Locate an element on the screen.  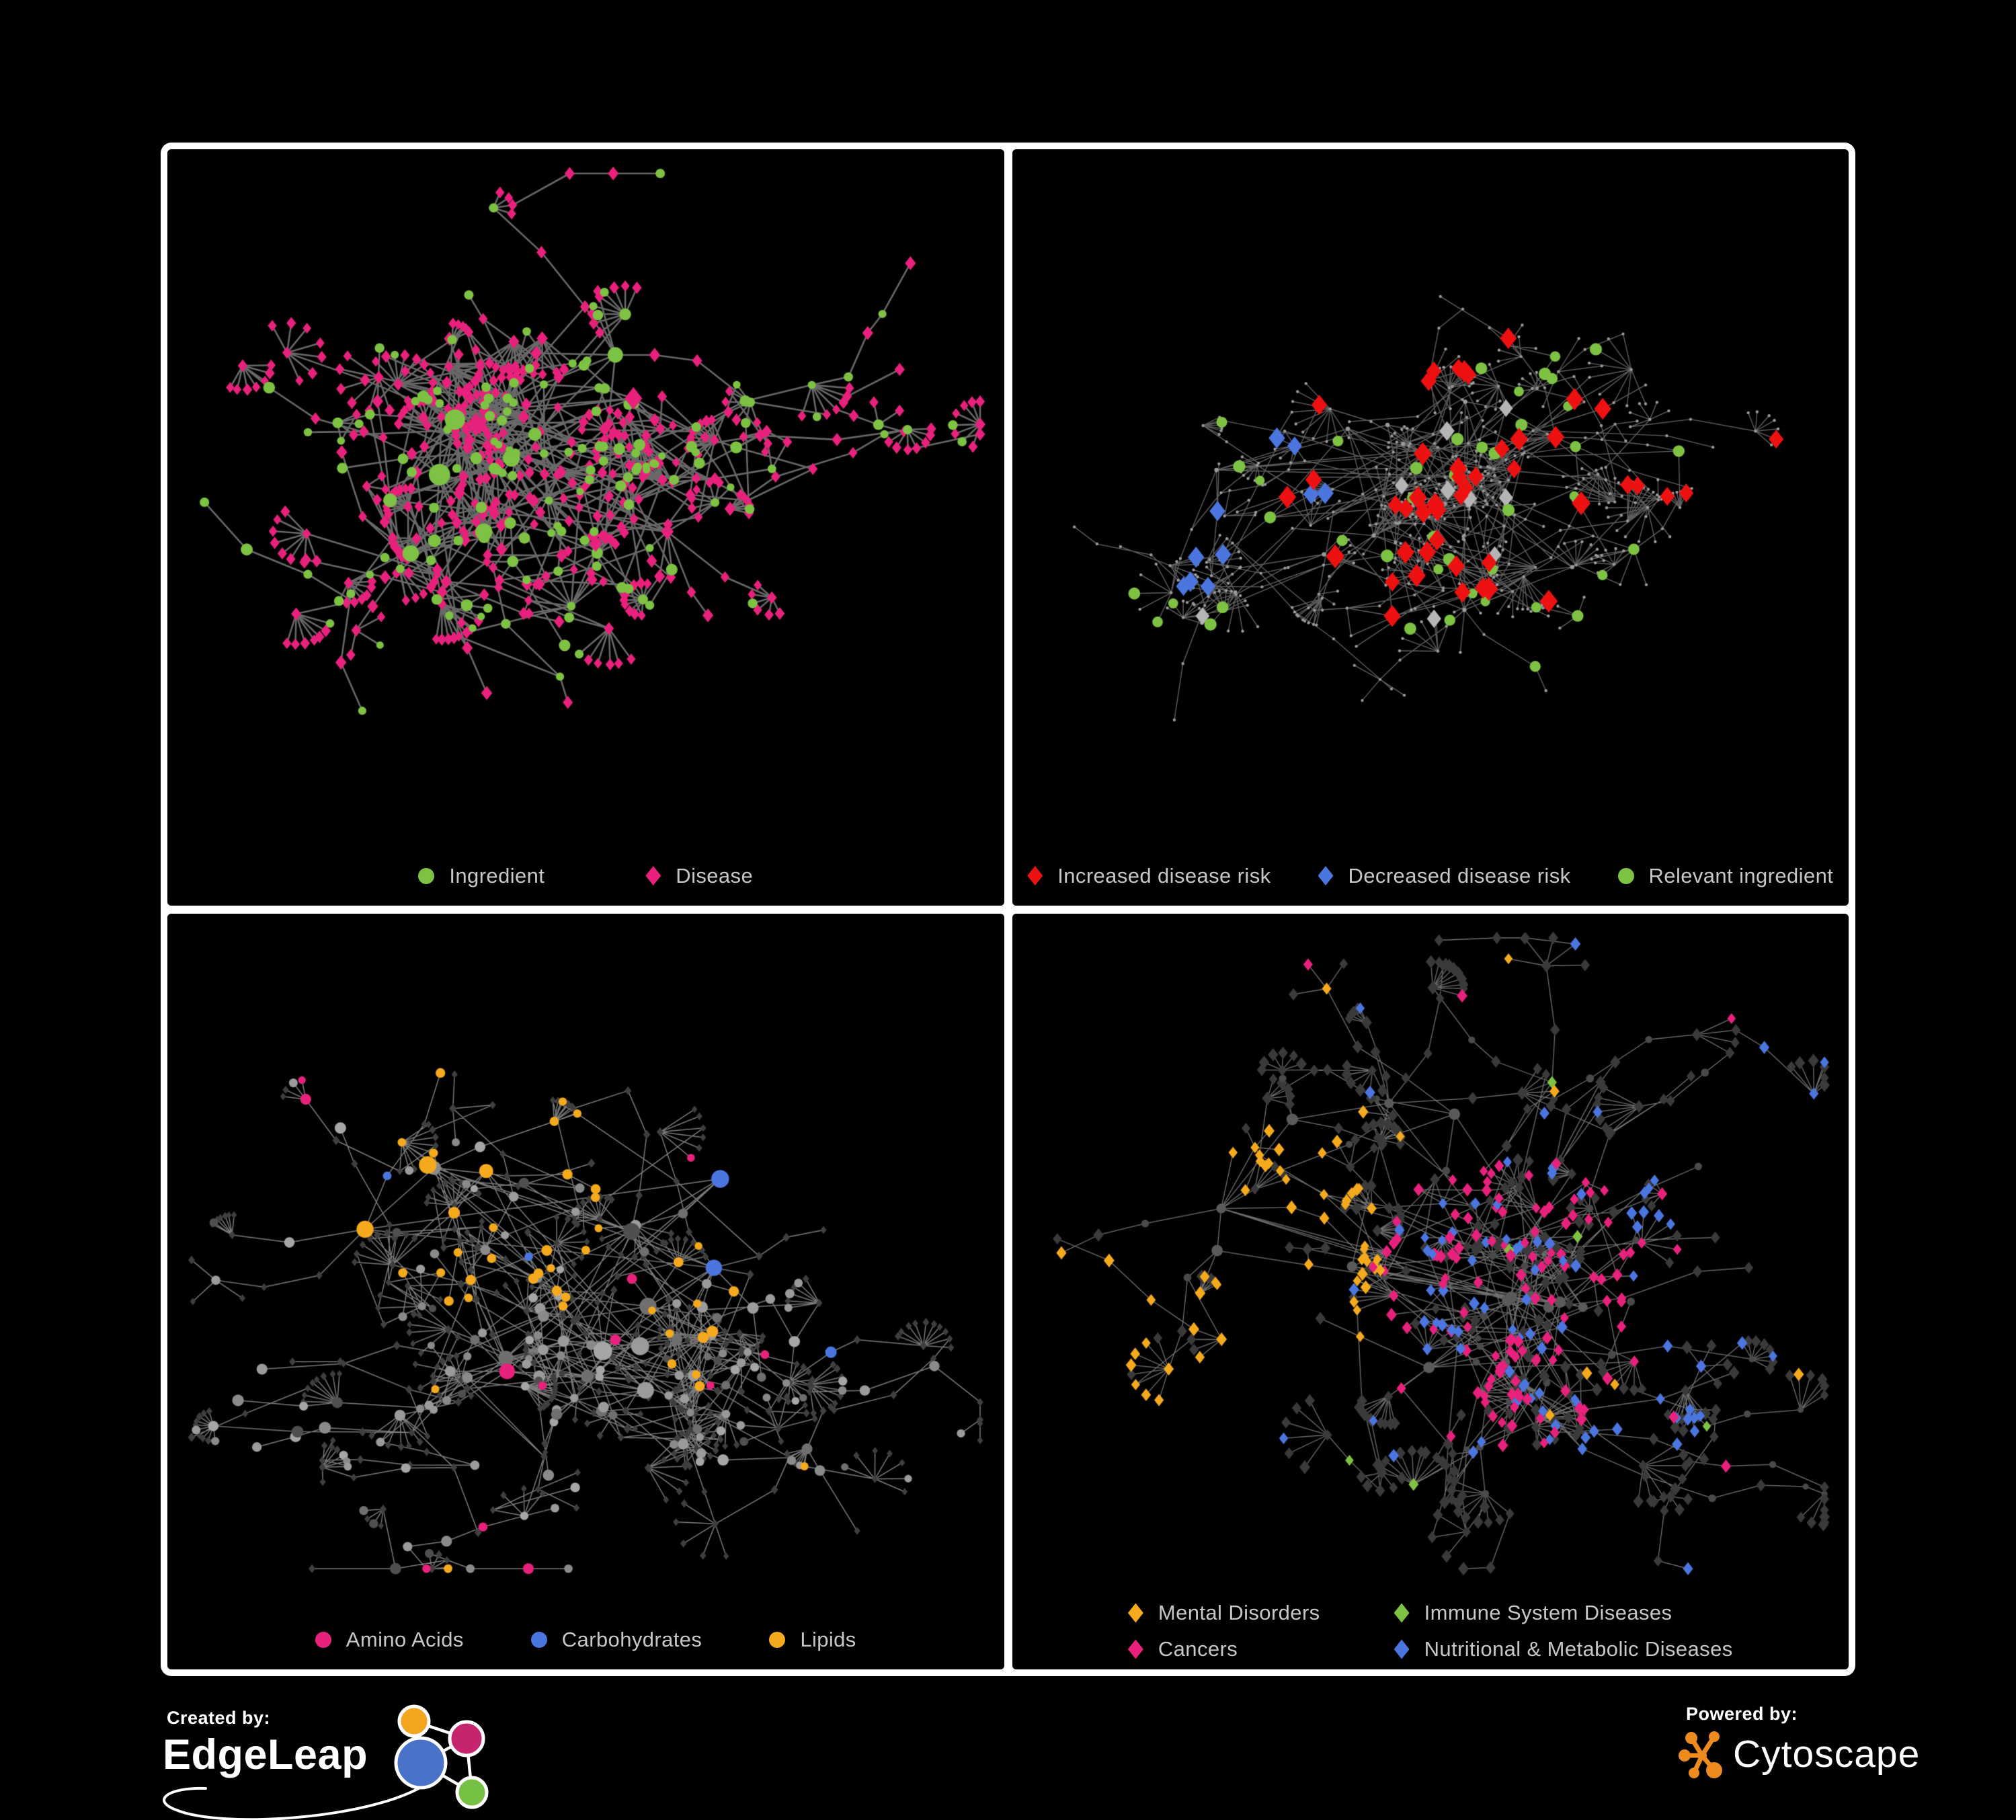
legend-item-increased-risk: Increased disease risk is located at coordinates (1149, 876).